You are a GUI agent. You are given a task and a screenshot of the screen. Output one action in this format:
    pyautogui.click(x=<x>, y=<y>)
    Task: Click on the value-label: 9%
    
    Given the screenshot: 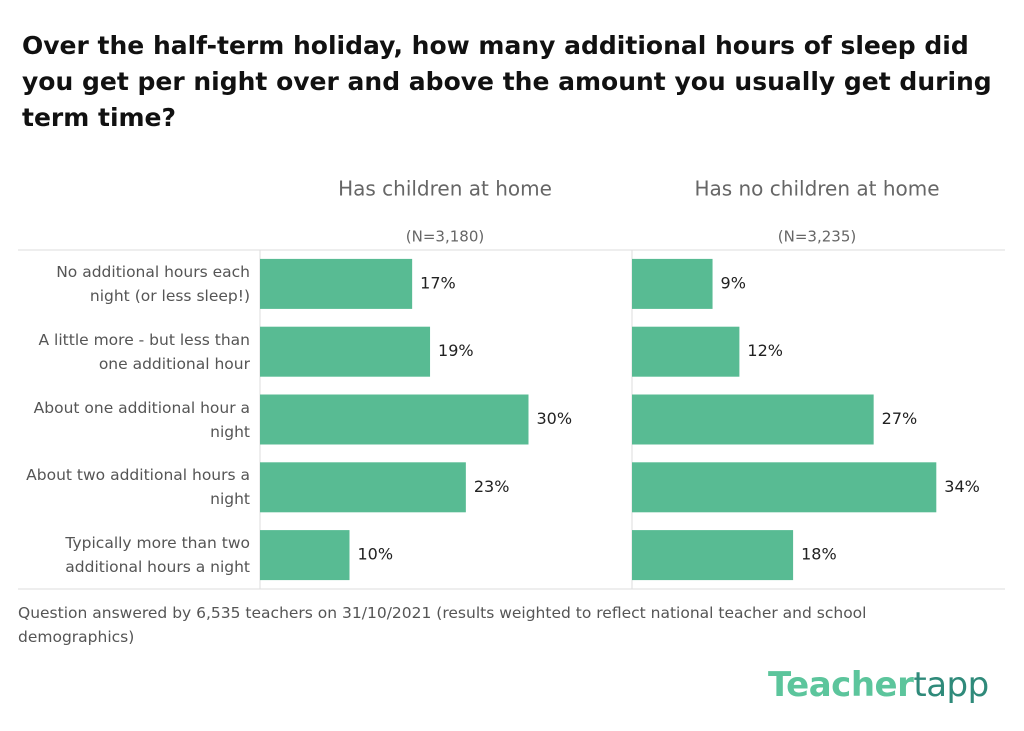 What is the action you would take?
    pyautogui.click(x=733, y=282)
    